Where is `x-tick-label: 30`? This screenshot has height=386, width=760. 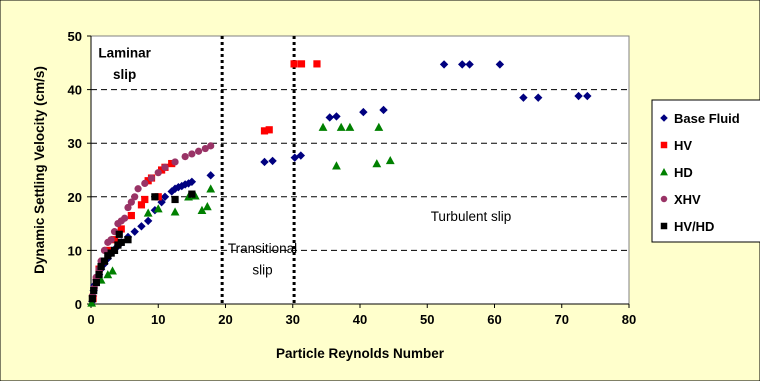
x-tick-label: 30 is located at coordinates (293, 319).